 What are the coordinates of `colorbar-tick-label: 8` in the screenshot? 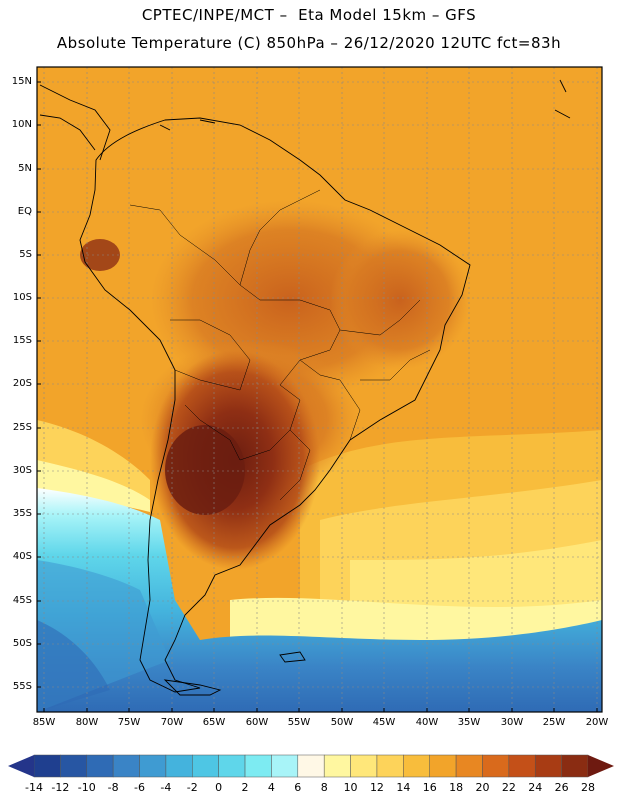 It's located at (324, 787).